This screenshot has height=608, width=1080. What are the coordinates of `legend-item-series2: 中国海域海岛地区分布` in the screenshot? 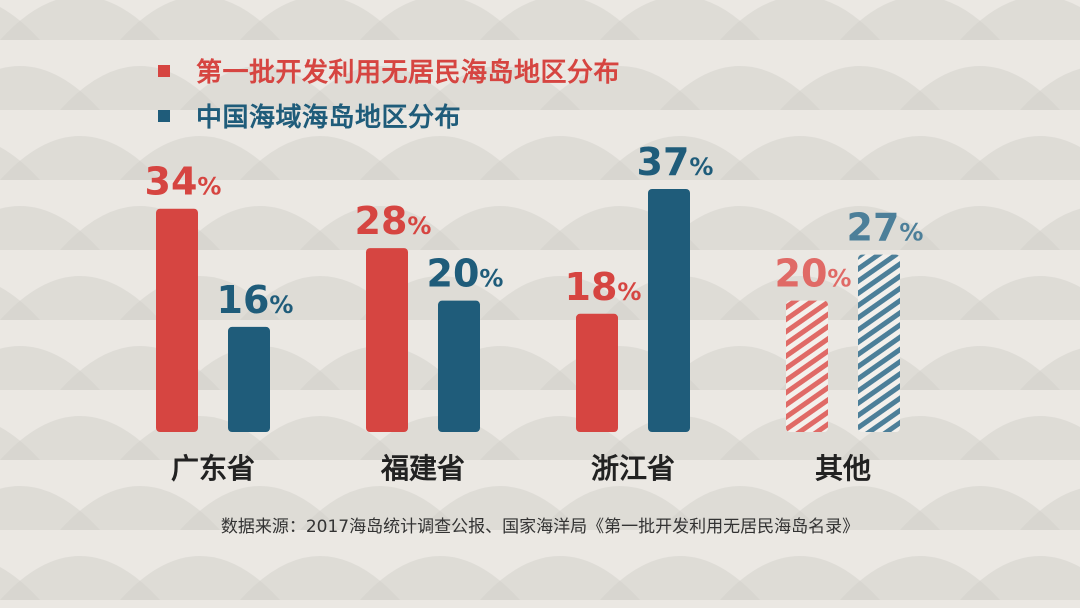 It's located at (309, 115).